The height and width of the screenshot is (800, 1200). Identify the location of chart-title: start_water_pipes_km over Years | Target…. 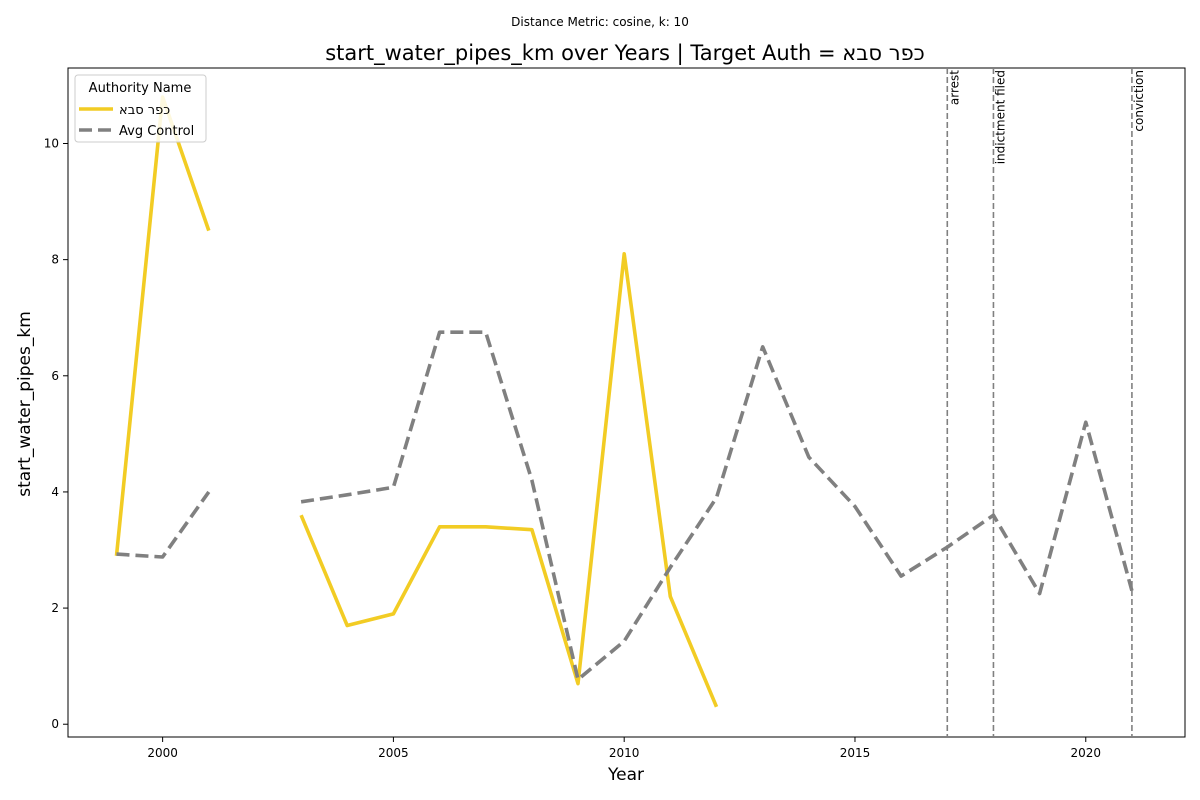
(625, 53).